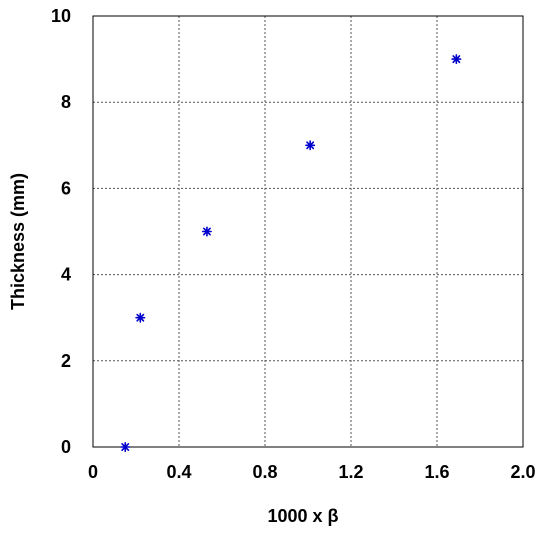 Image resolution: width=550 pixels, height=533 pixels. I want to click on x-tick-label: 1.6, so click(436, 472).